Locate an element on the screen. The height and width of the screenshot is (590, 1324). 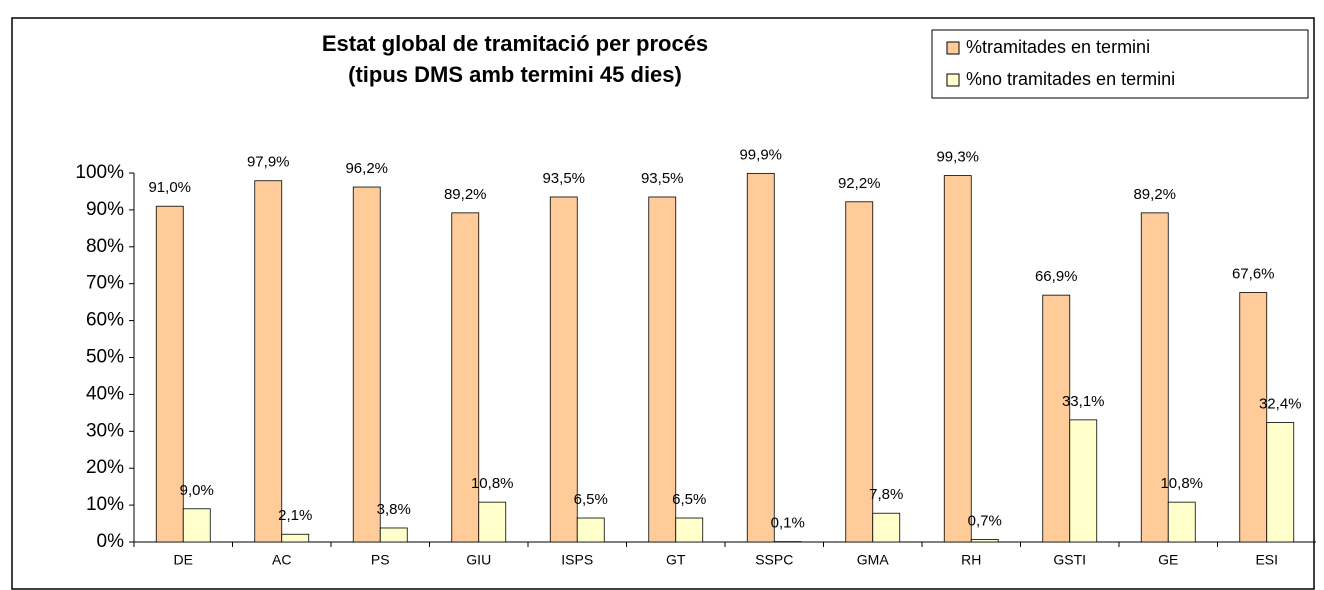
y-tick-label: 10% is located at coordinates (105, 504).